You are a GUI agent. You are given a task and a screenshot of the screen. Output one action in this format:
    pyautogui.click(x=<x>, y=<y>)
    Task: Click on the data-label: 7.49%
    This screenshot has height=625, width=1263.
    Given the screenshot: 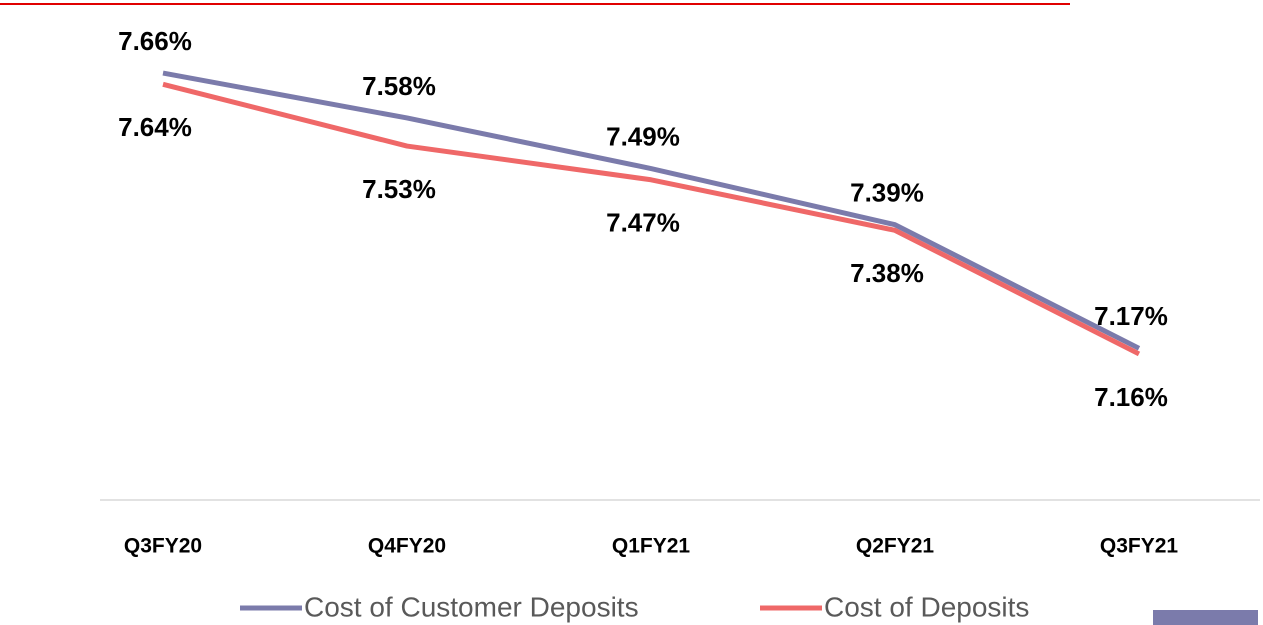 What is the action you would take?
    pyautogui.click(x=643, y=136)
    